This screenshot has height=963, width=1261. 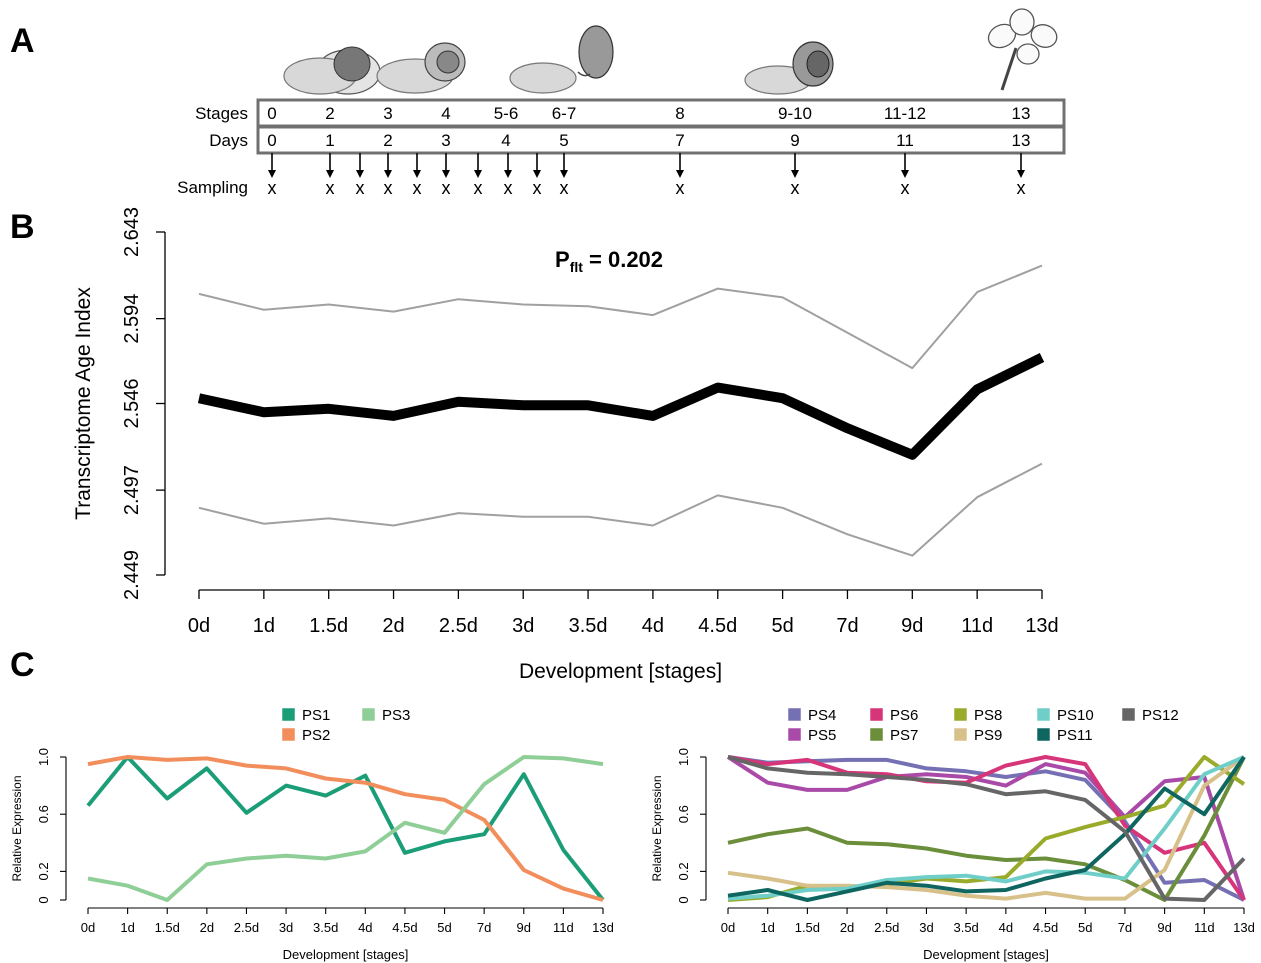 What do you see at coordinates (822, 735) in the screenshot?
I see `legend-label: PS5` at bounding box center [822, 735].